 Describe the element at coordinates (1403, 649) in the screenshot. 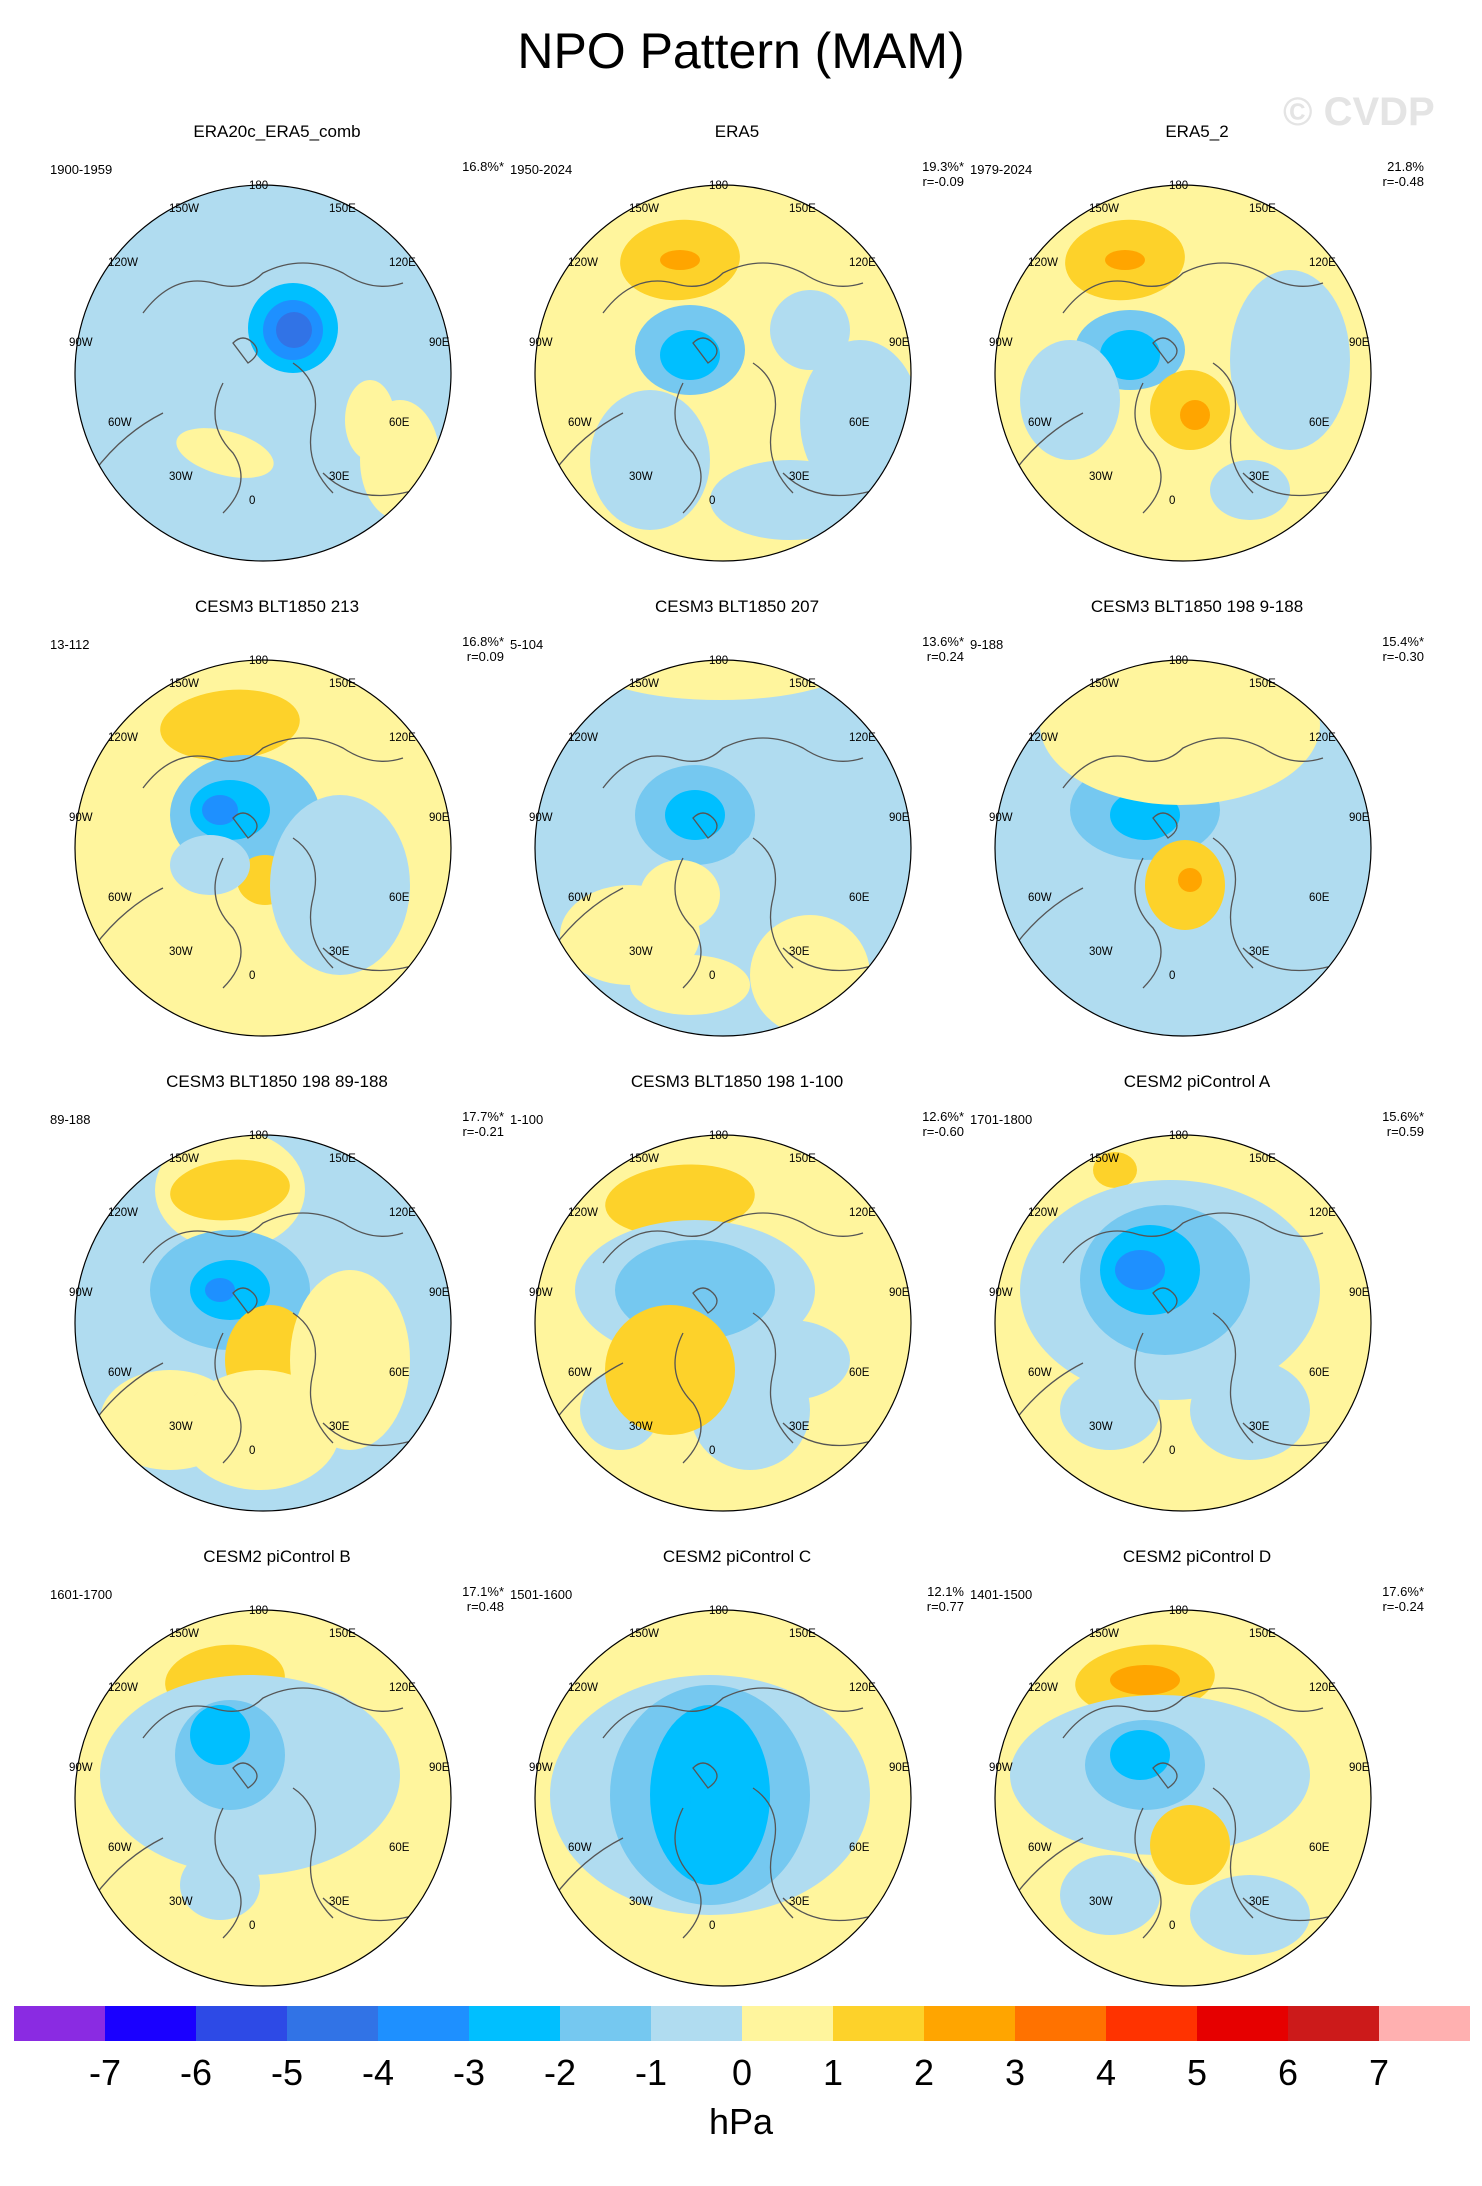

I see `variance-stats: 15.4%* r=-0.30` at that location.